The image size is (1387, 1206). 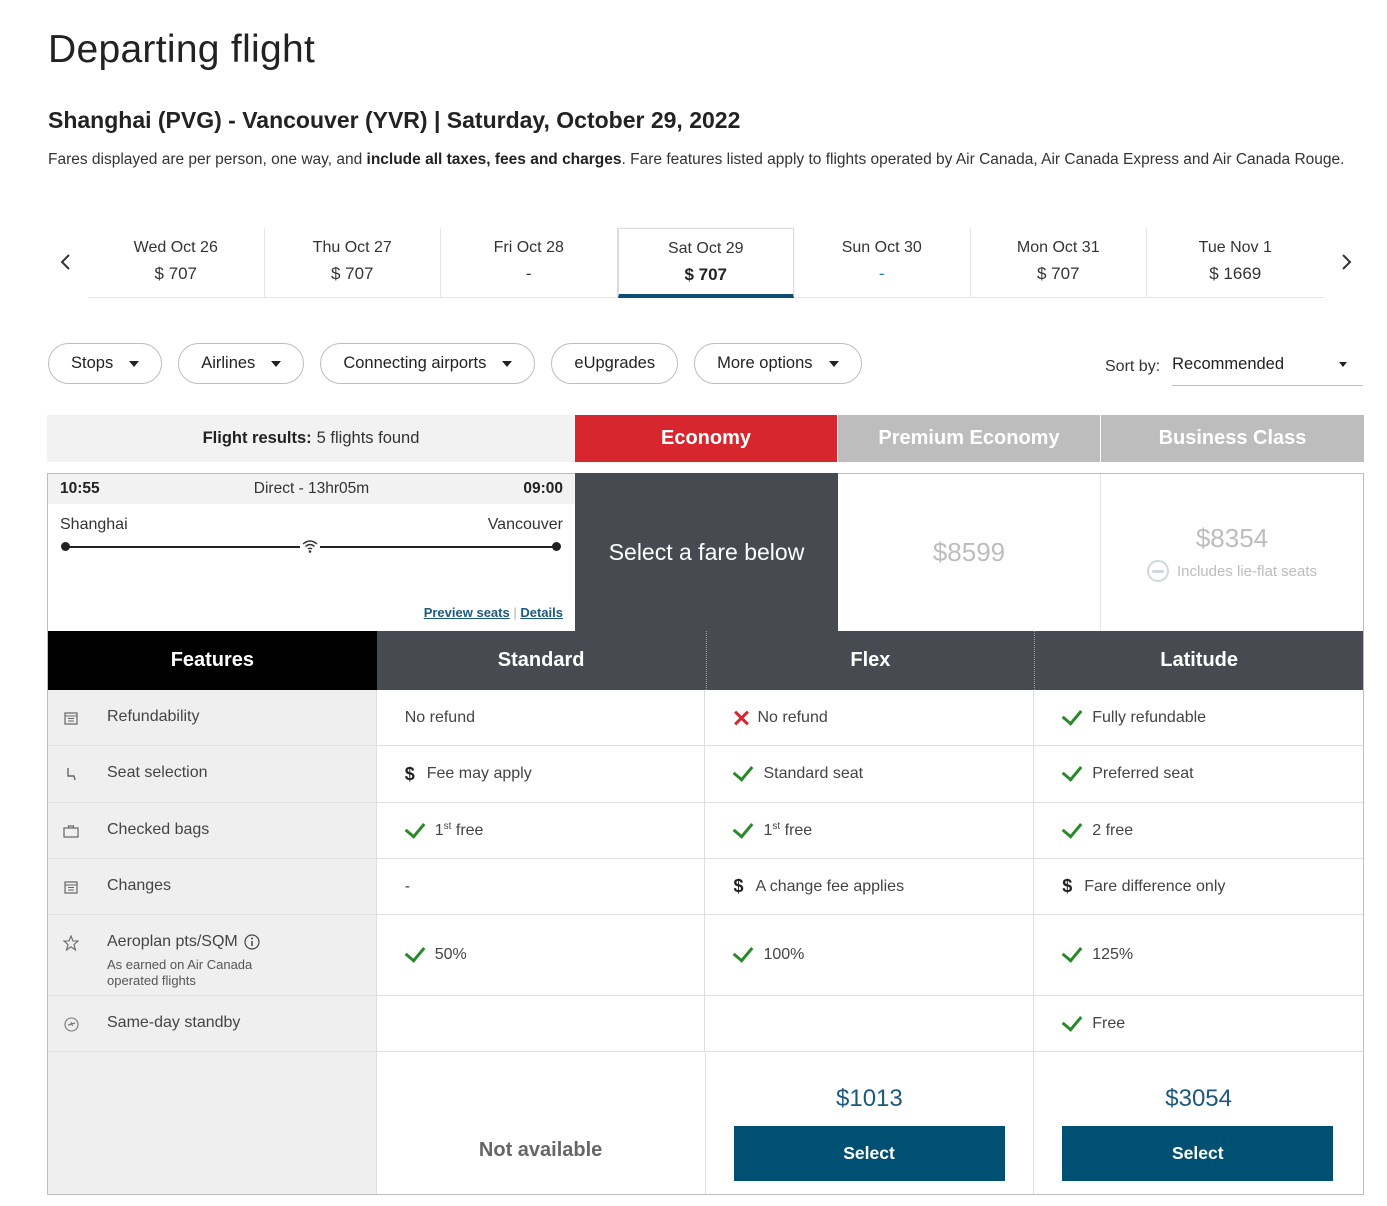 What do you see at coordinates (529, 263) in the screenshot?
I see `date-item: Fri Oct 28 -` at bounding box center [529, 263].